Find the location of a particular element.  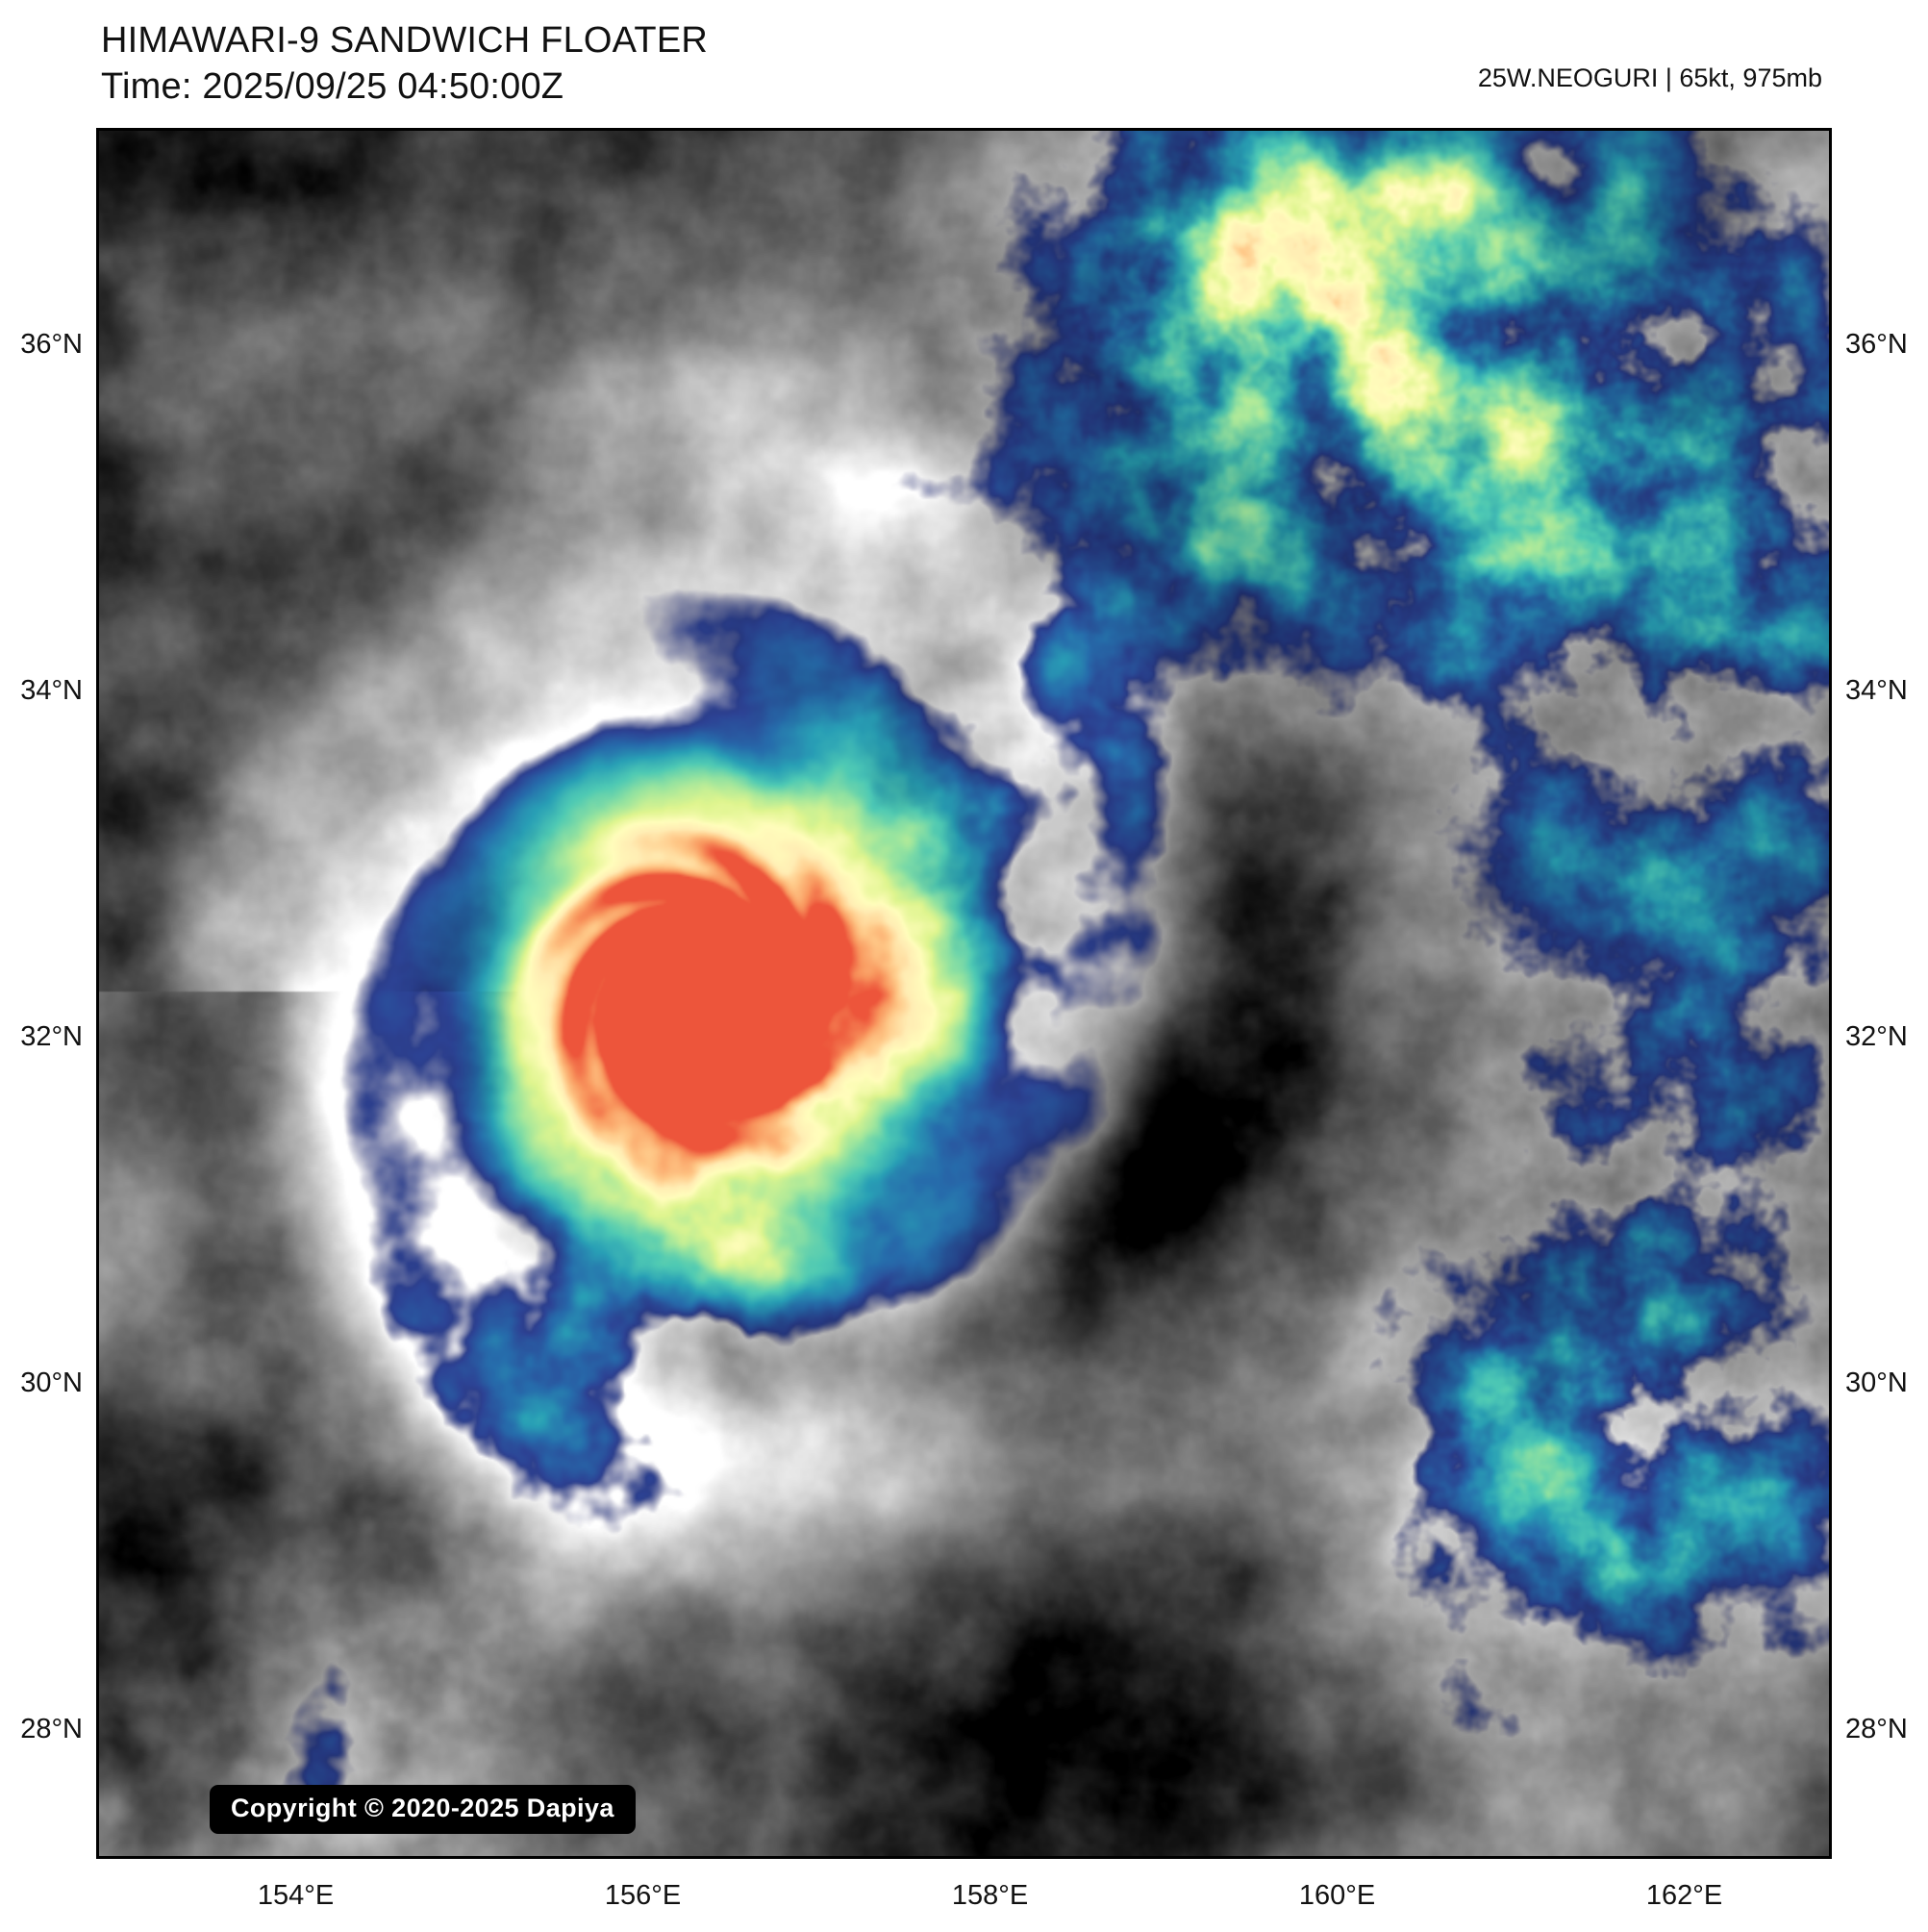

storm-info-label: 25W.NEOGURI | 65kt, 975mb is located at coordinates (1649, 77).